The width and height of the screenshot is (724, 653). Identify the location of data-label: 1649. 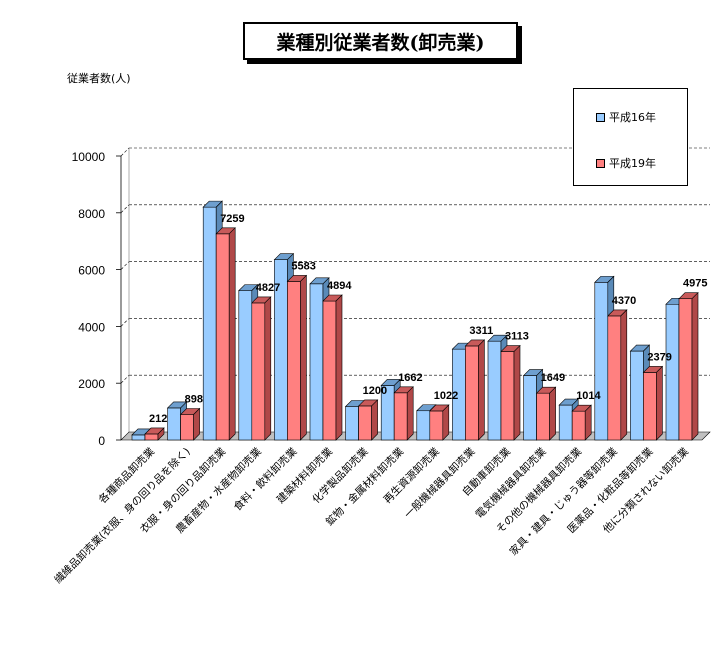
(553, 378).